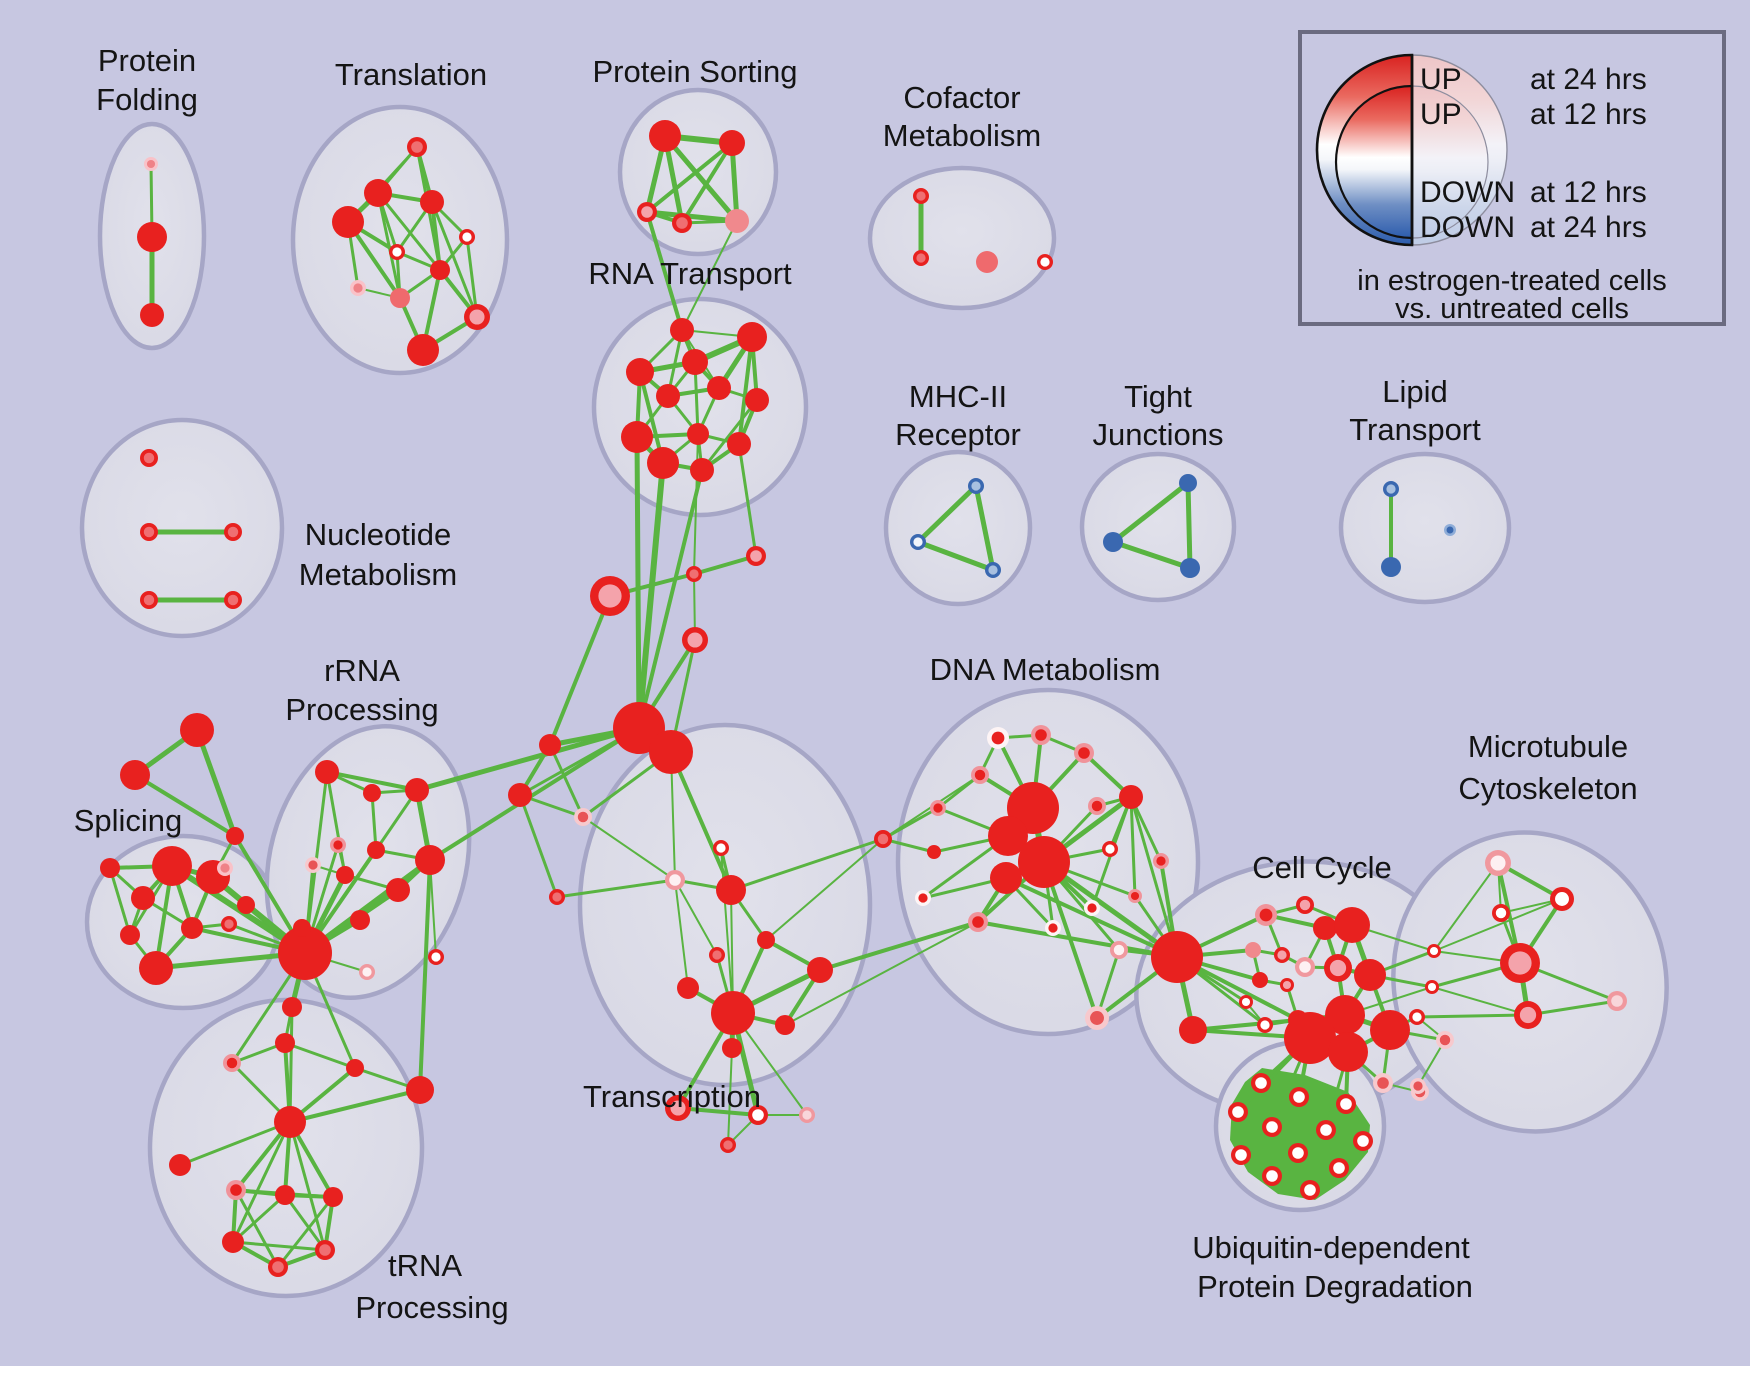 The image size is (1750, 1376). What do you see at coordinates (1326, 1130) in the screenshot?
I see `gene-node-ub5` at bounding box center [1326, 1130].